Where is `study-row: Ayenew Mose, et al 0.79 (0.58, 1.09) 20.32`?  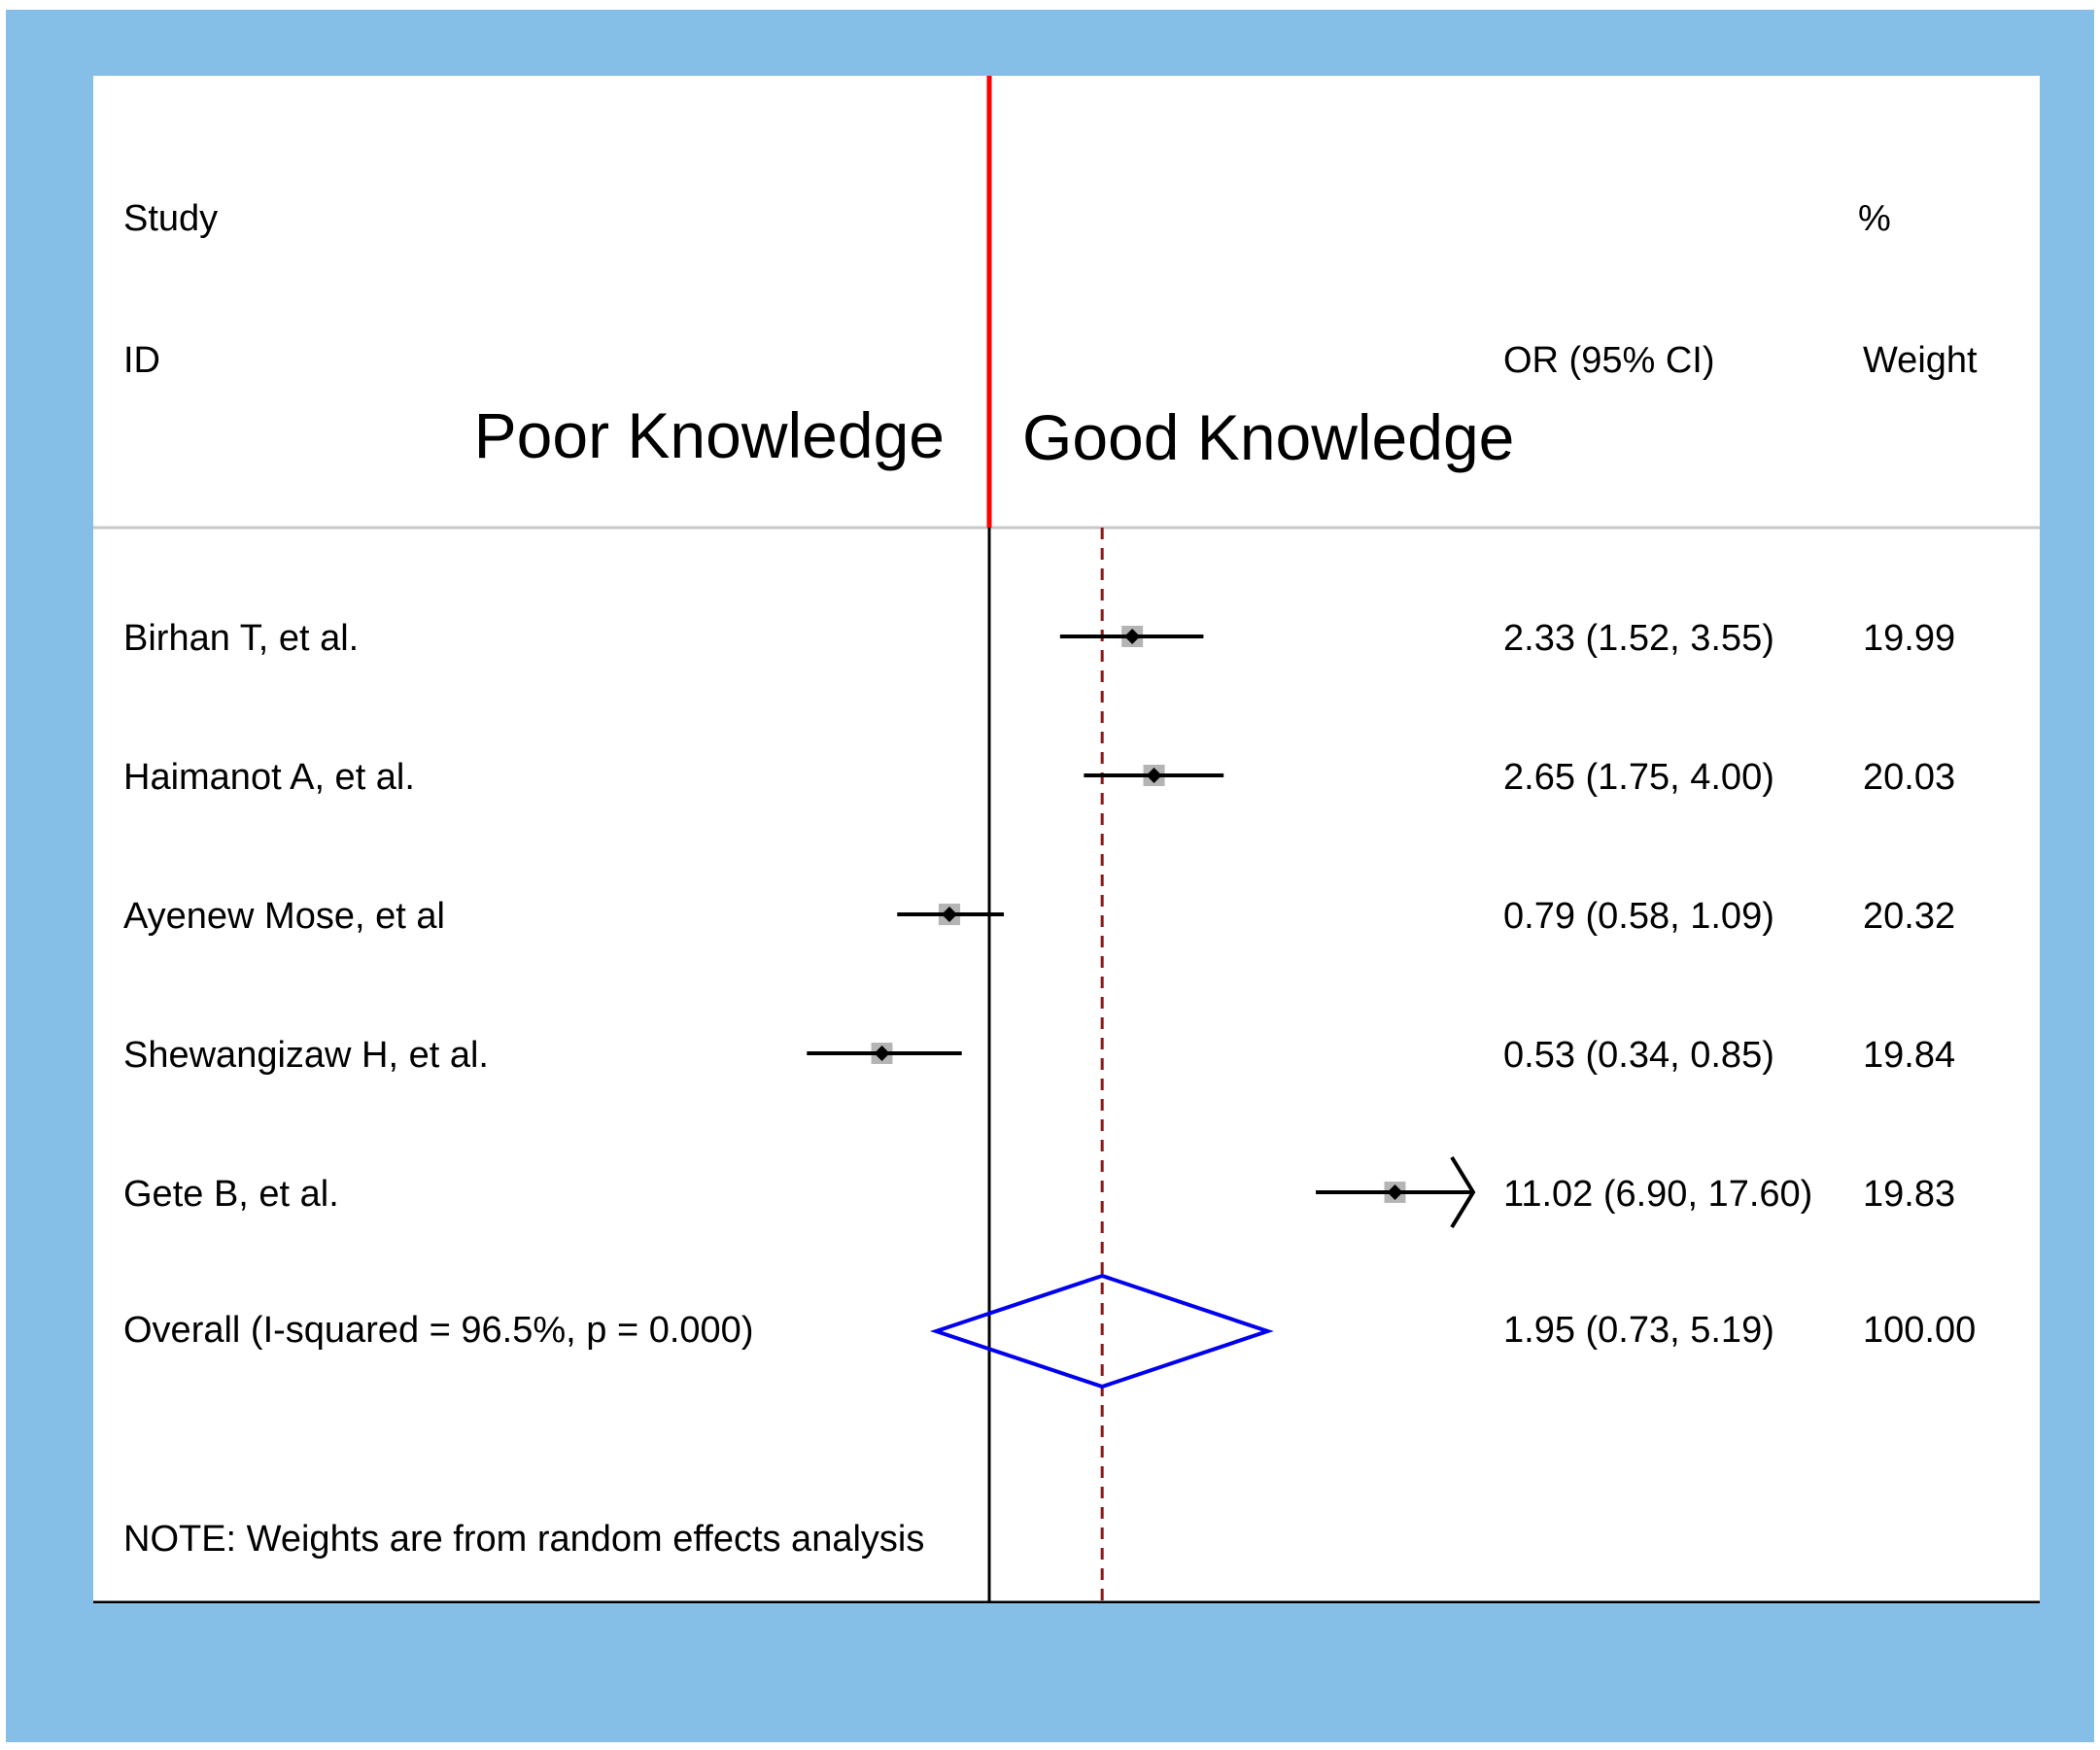 study-row: Ayenew Mose, et al 0.79 (0.58, 1.09) 20.32 is located at coordinates (1039, 916).